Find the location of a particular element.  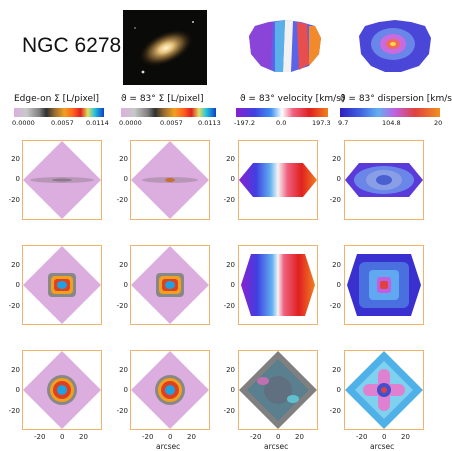

col3-tick-max: 197.3 is located at coordinates (321, 123).